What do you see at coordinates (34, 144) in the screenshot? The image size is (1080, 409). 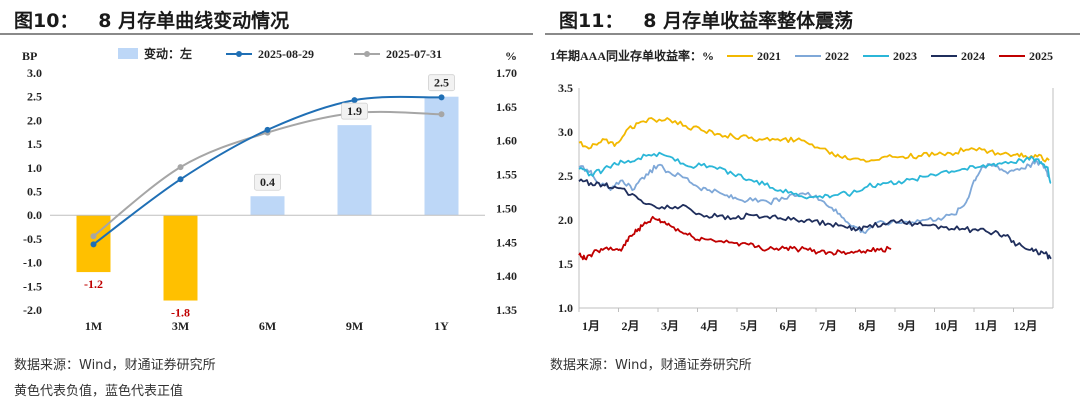 I see `left-axis-tick: 1.5` at bounding box center [34, 144].